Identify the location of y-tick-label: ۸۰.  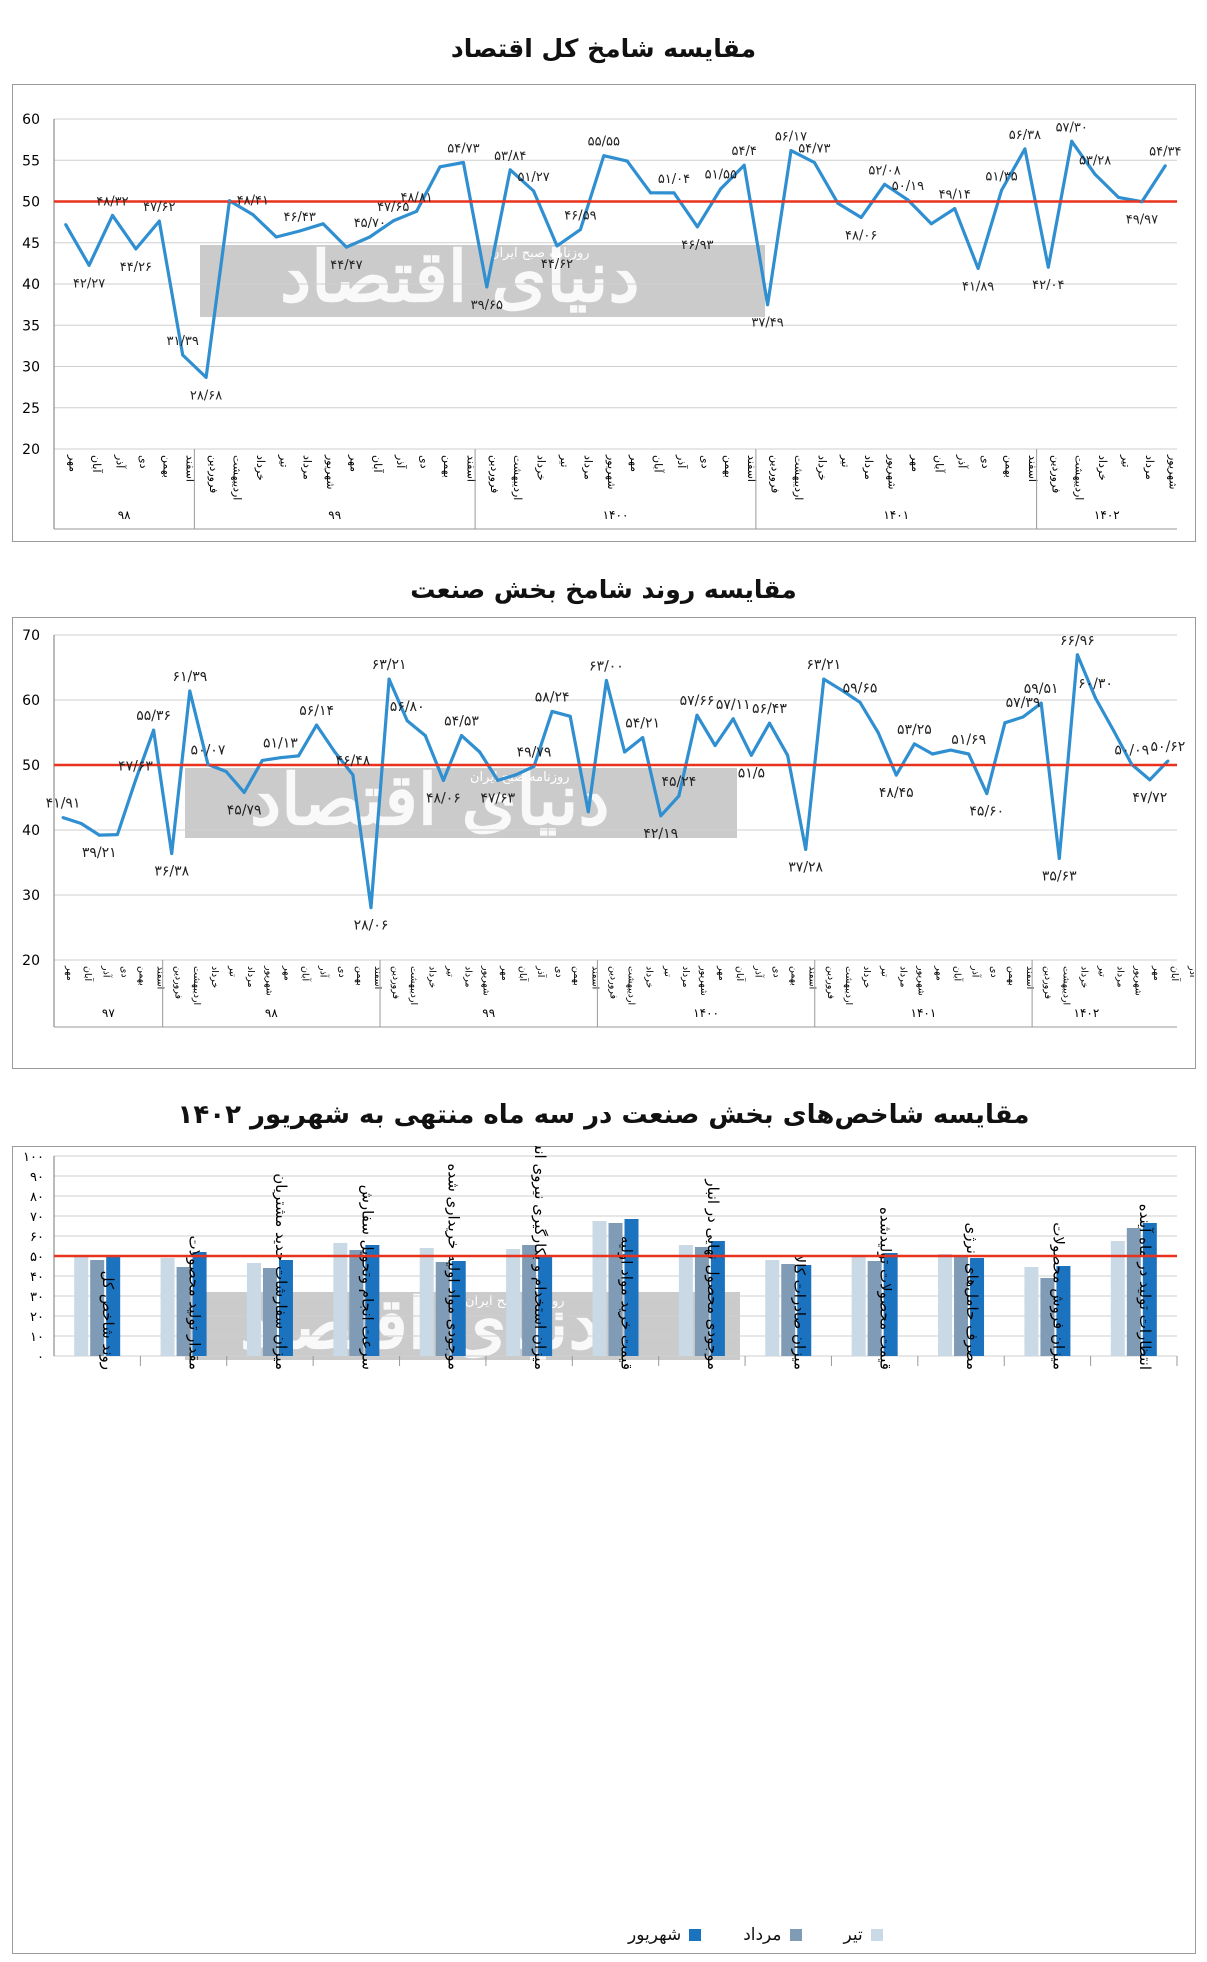
(37, 1197).